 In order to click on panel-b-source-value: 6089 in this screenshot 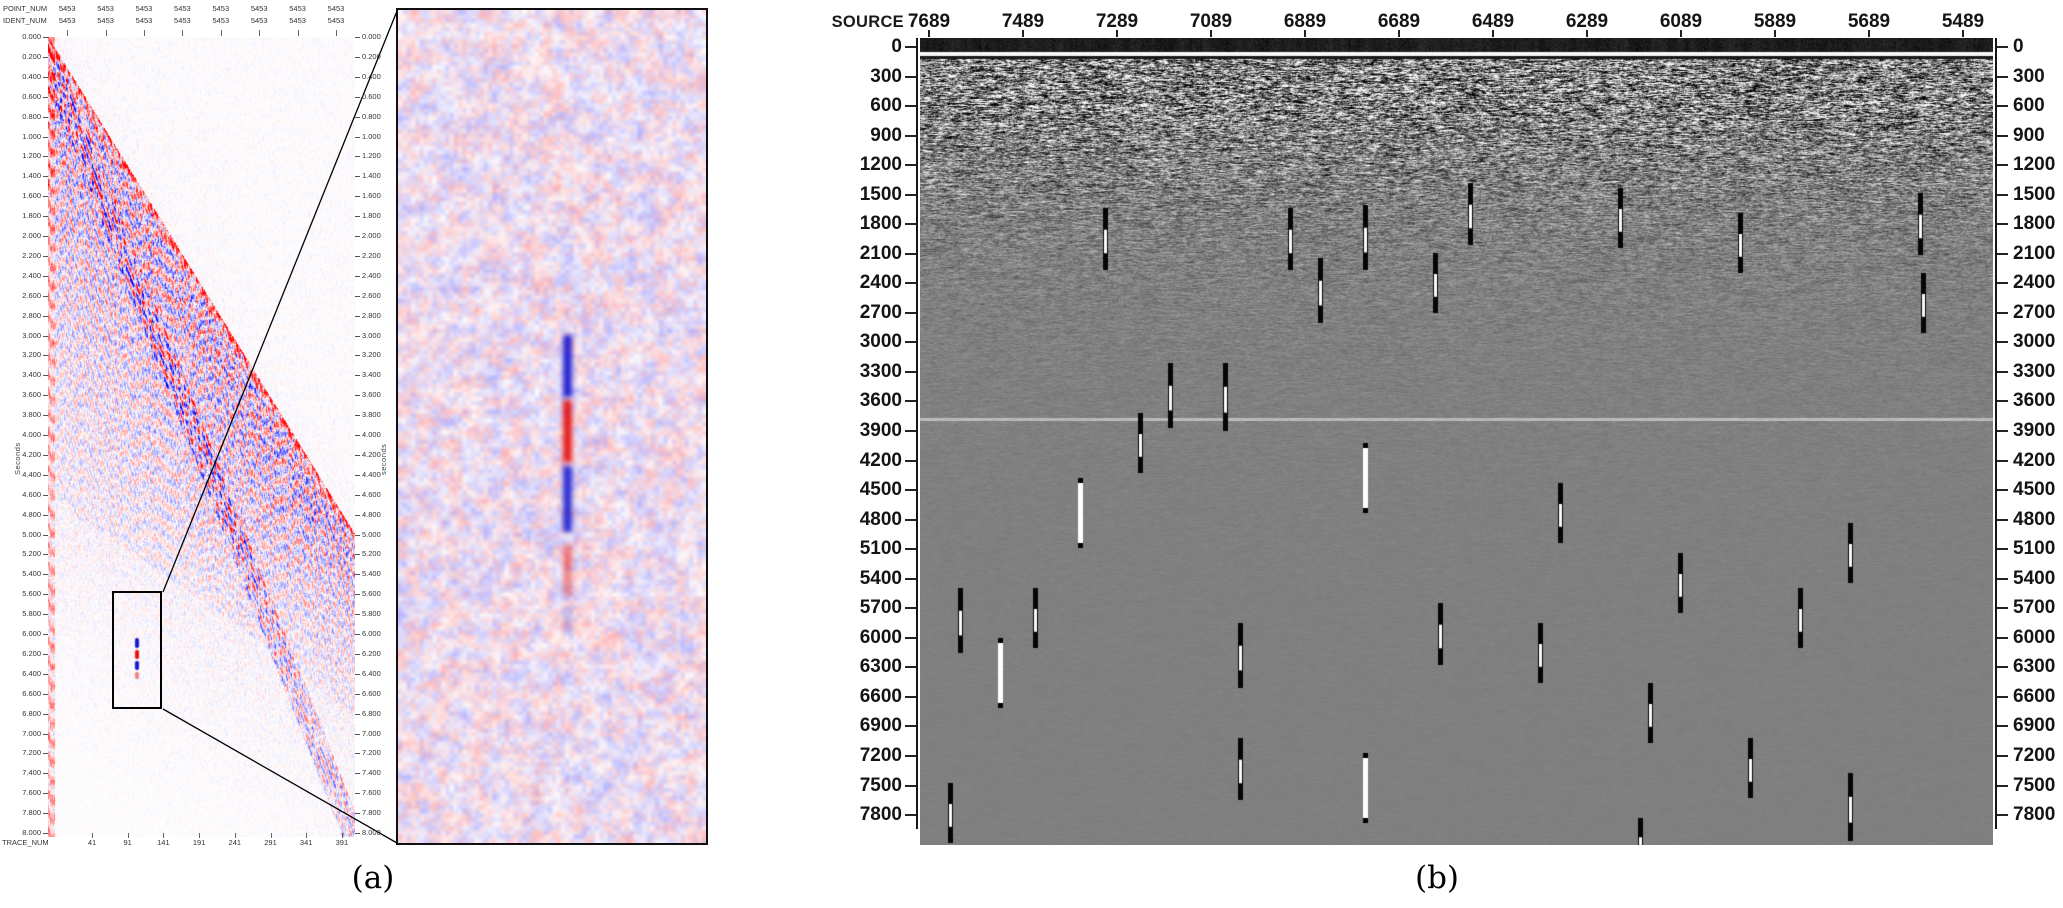, I will do `click(1681, 21)`.